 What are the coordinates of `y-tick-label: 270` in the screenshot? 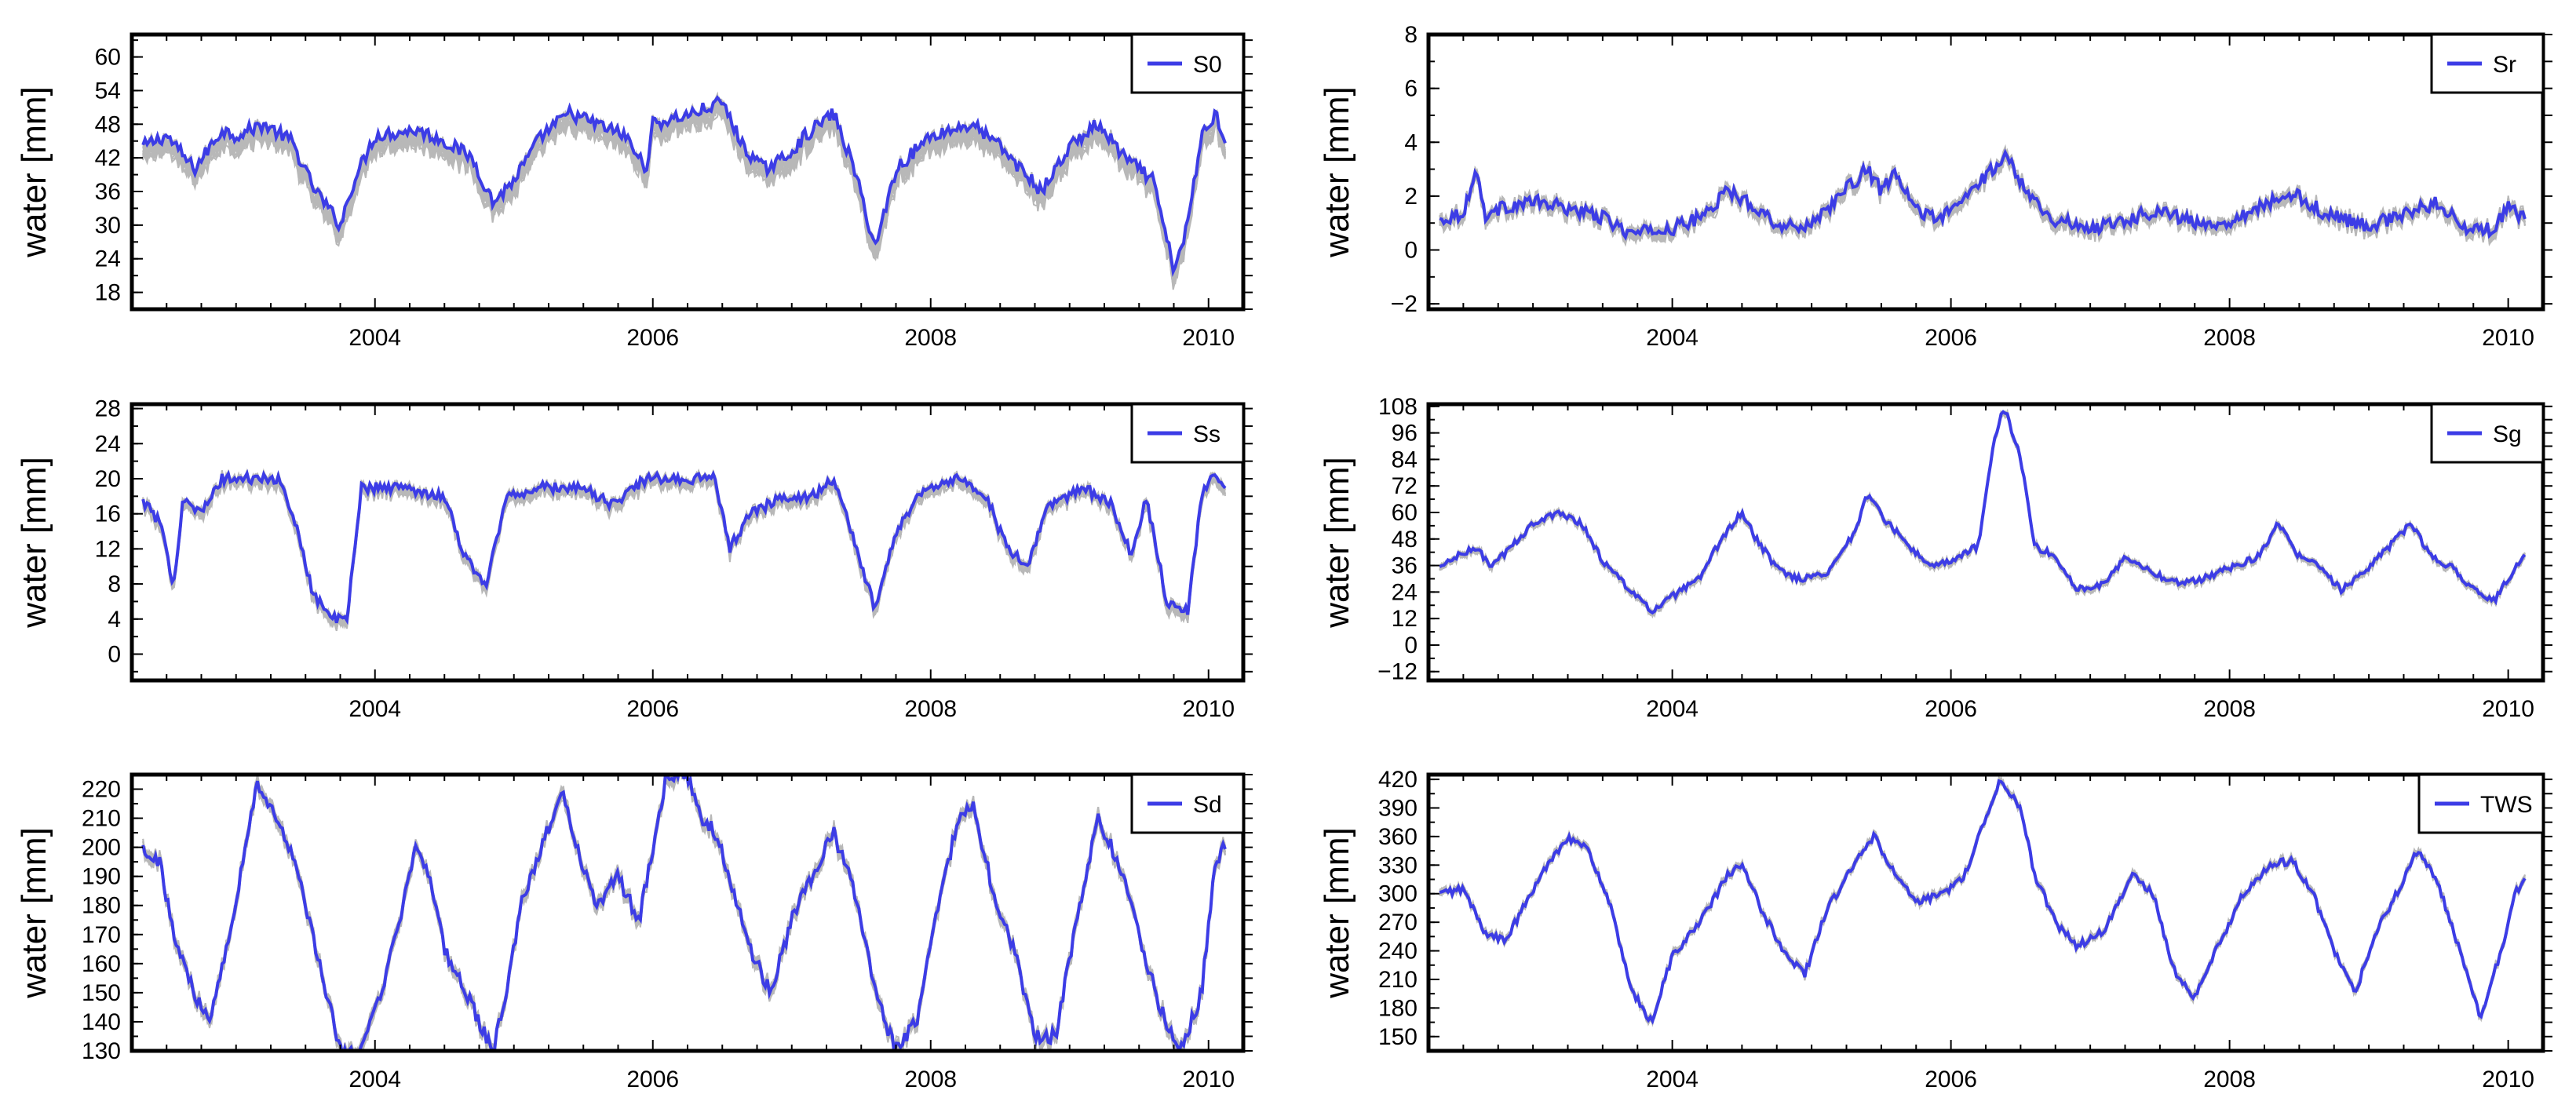 It's located at (1398, 922).